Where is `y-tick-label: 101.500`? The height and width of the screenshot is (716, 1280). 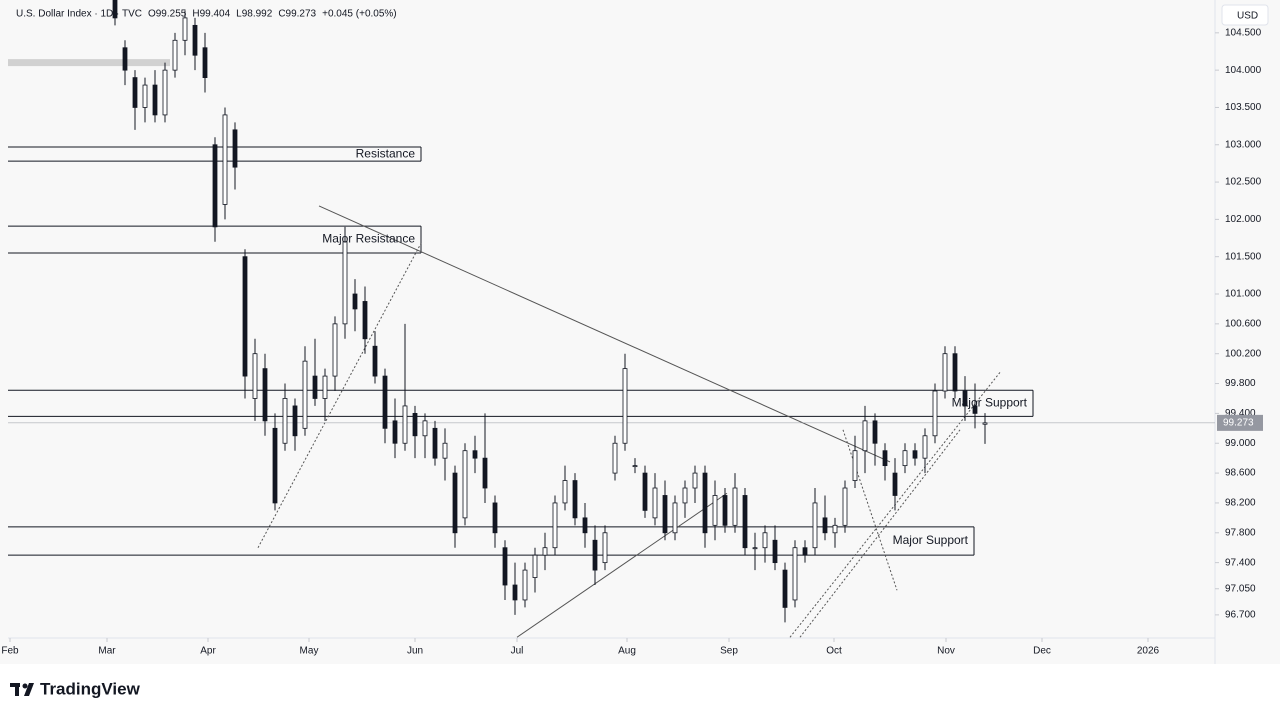 y-tick-label: 101.500 is located at coordinates (1243, 256).